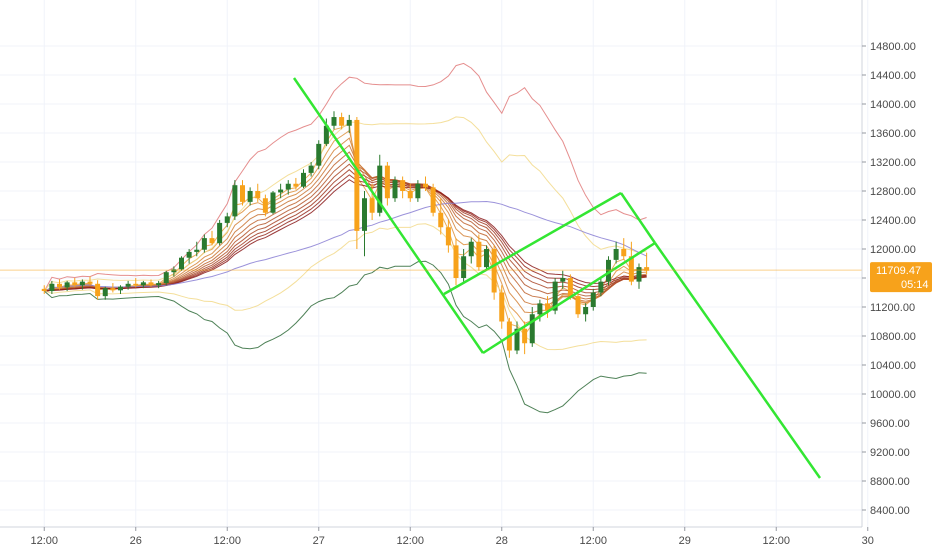  I want to click on ema-ribbon-line, so click(345, 235).